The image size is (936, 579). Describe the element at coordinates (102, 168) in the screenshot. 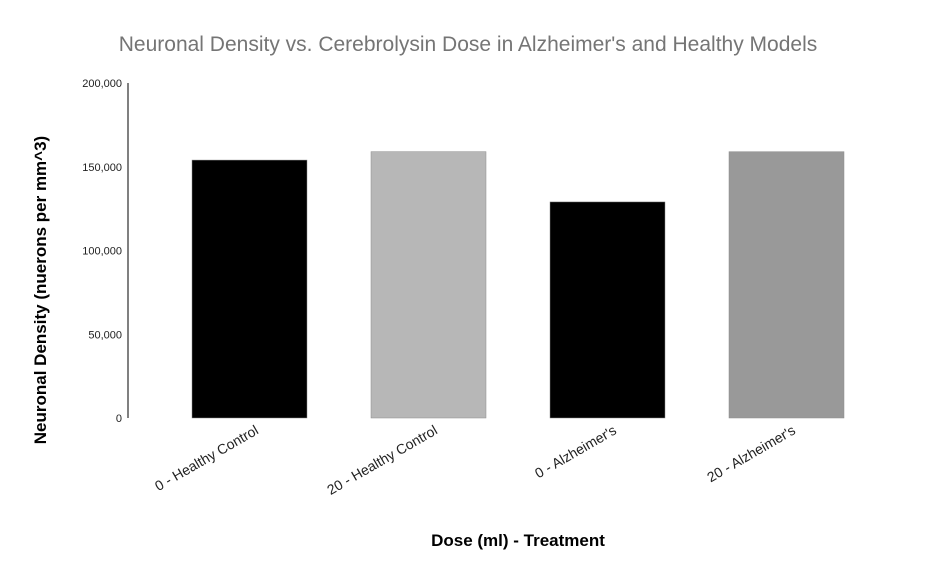

I see `y-tick-label: 150,000` at that location.